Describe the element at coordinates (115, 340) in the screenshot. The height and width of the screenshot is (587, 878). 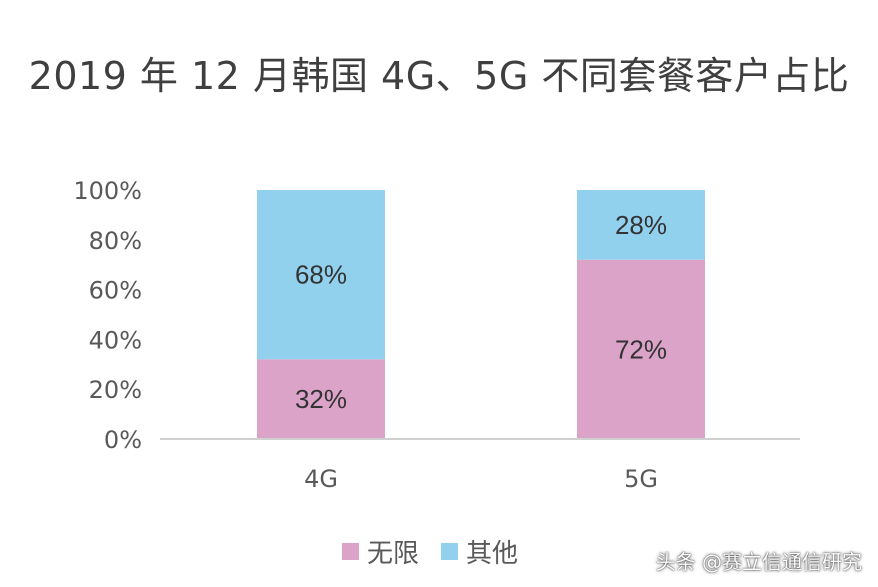
I see `y-tick-label: 40%` at that location.